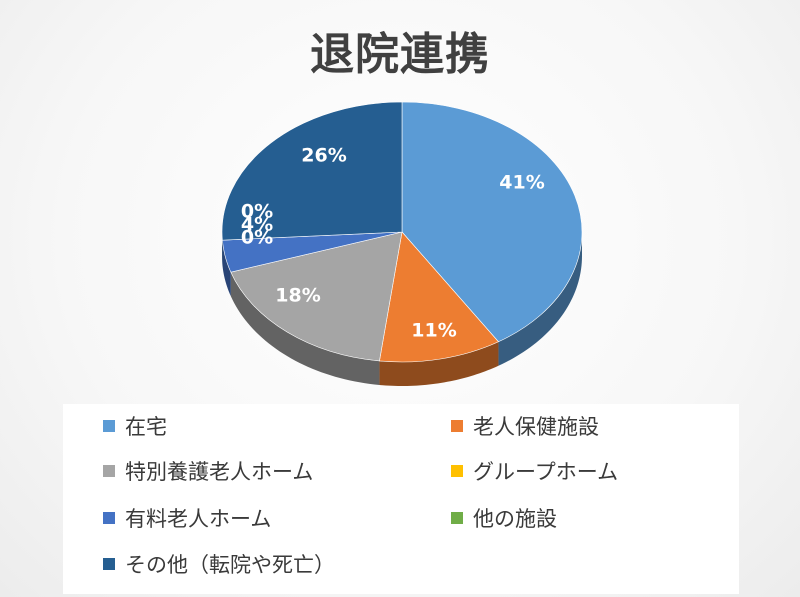 This screenshot has width=800, height=597. What do you see at coordinates (257, 225) in the screenshot?
I see `data-label-4: 4%` at bounding box center [257, 225].